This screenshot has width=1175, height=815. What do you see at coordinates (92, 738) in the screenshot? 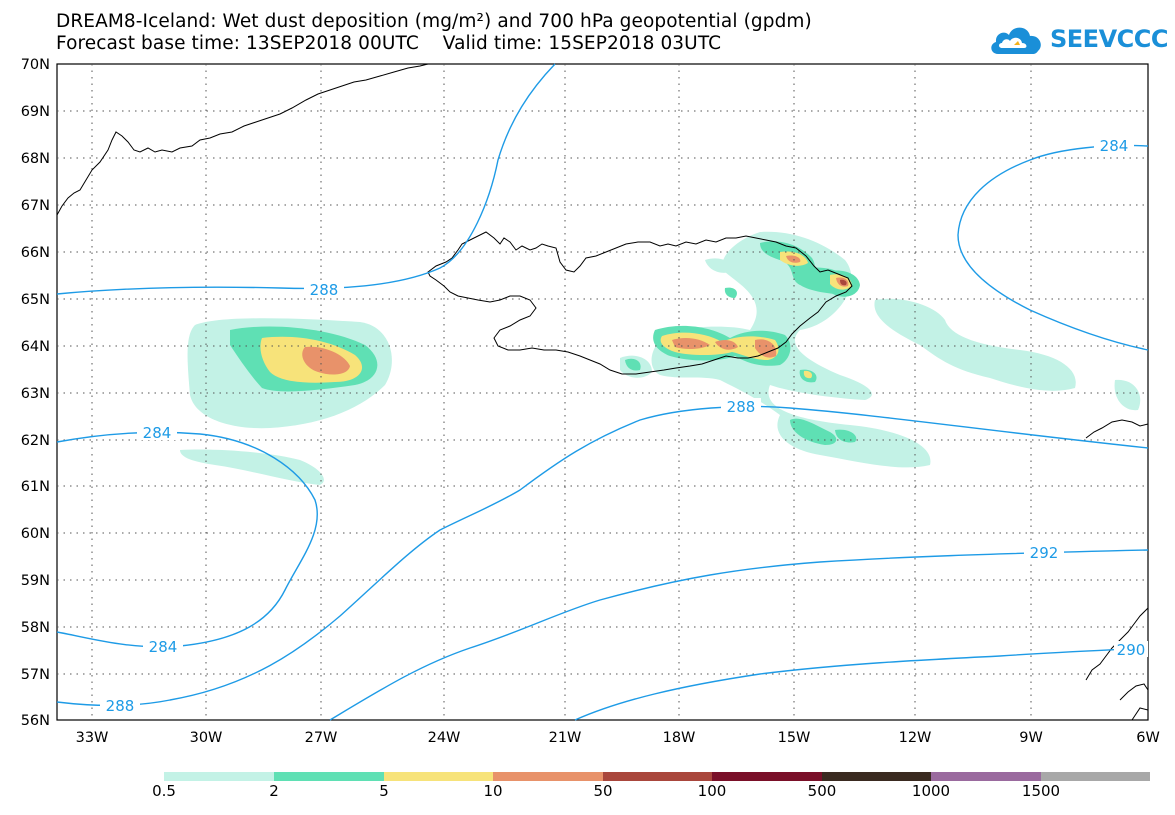
I see `lon-label: 33W` at bounding box center [92, 738].